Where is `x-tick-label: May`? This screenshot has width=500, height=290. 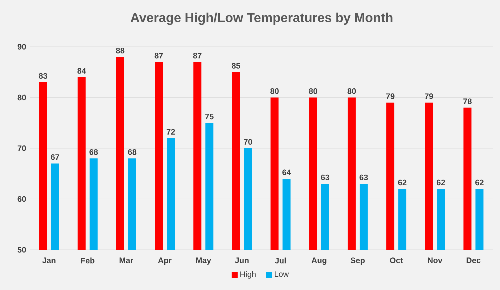
x-tick-label: May is located at coordinates (204, 261).